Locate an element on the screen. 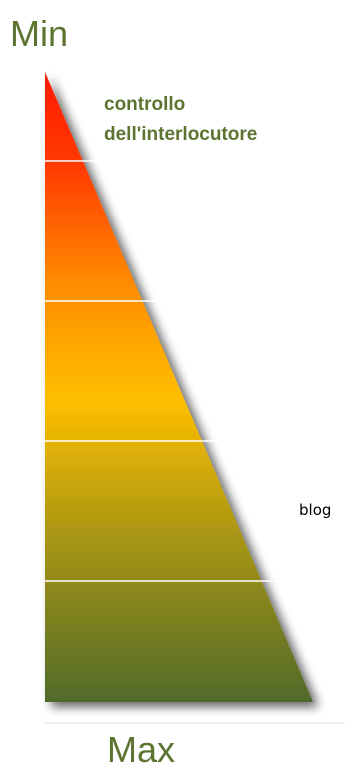 Image resolution: width=345 pixels, height=770 pixels. blog-label: blog is located at coordinates (315, 510).